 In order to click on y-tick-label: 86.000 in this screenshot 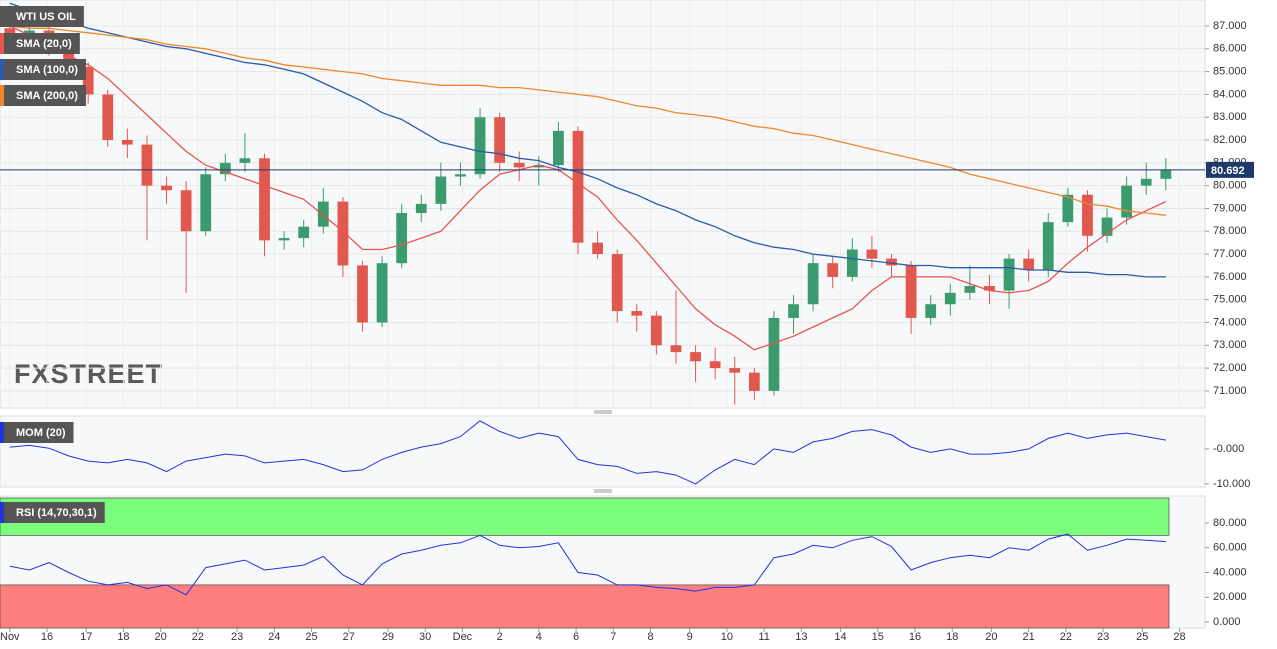, I will do `click(1230, 49)`.